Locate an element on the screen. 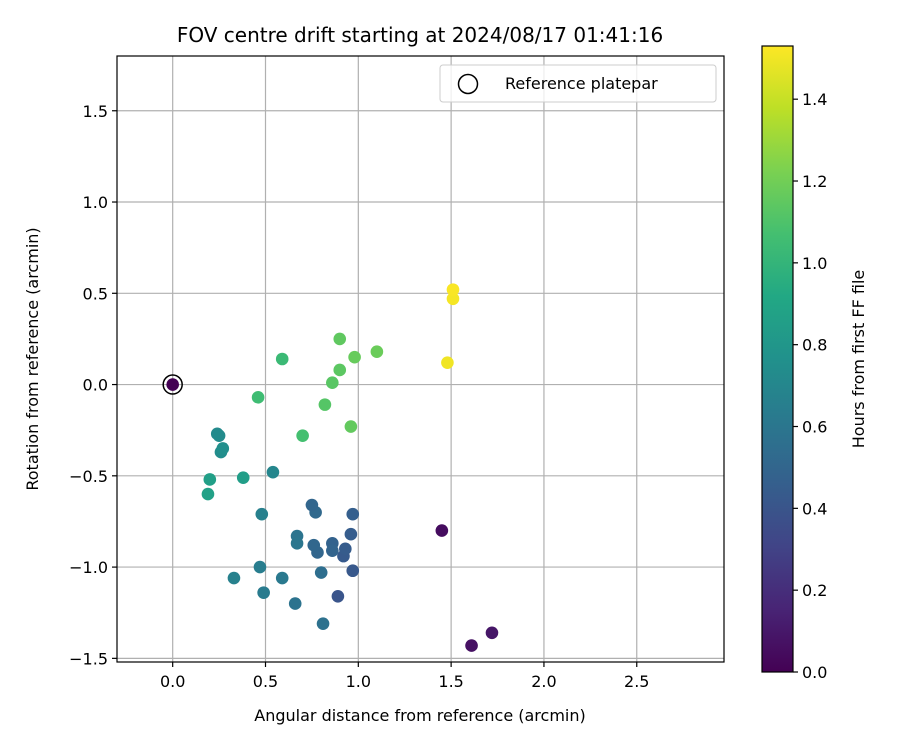 This screenshot has height=750, width=900. x-axis-label: Angular distance from reference (arcmin) is located at coordinates (419, 715).